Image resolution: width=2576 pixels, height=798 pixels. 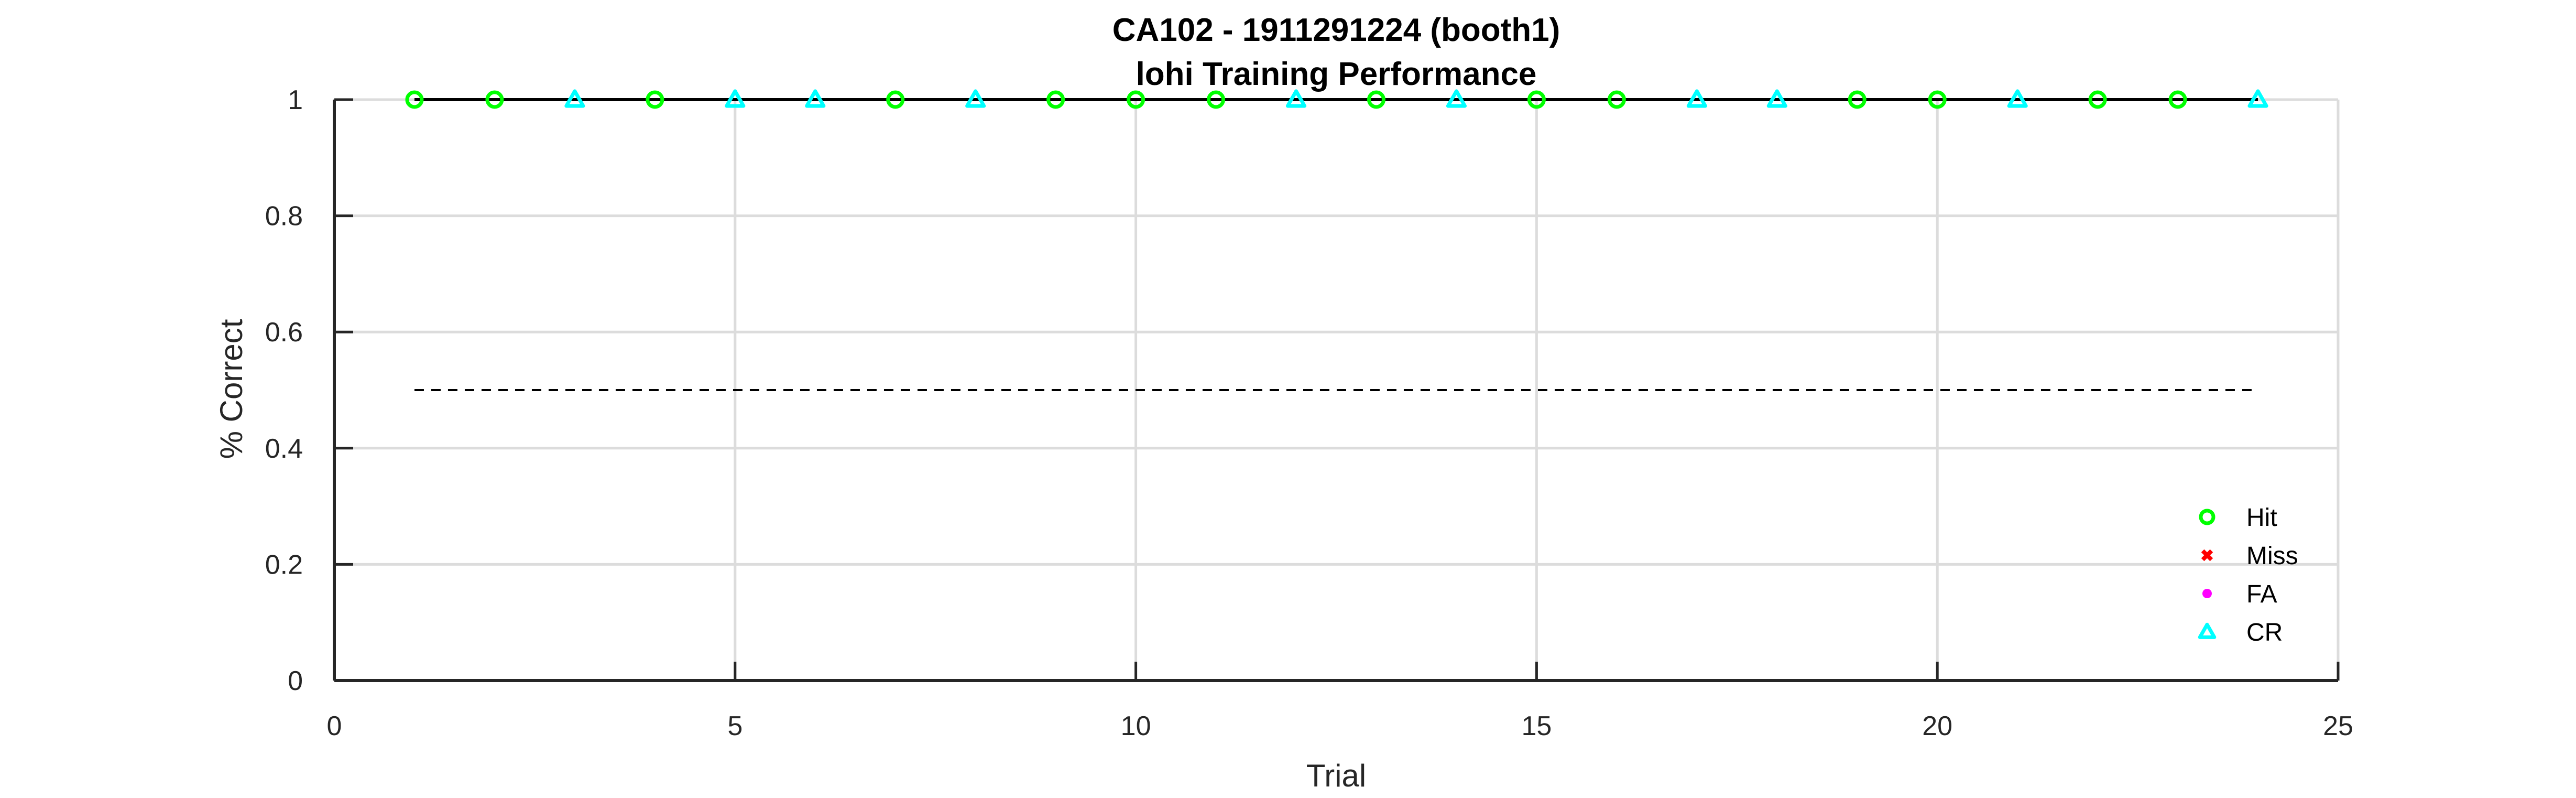 I want to click on y-tick-label: 0.8, so click(x=284, y=216).